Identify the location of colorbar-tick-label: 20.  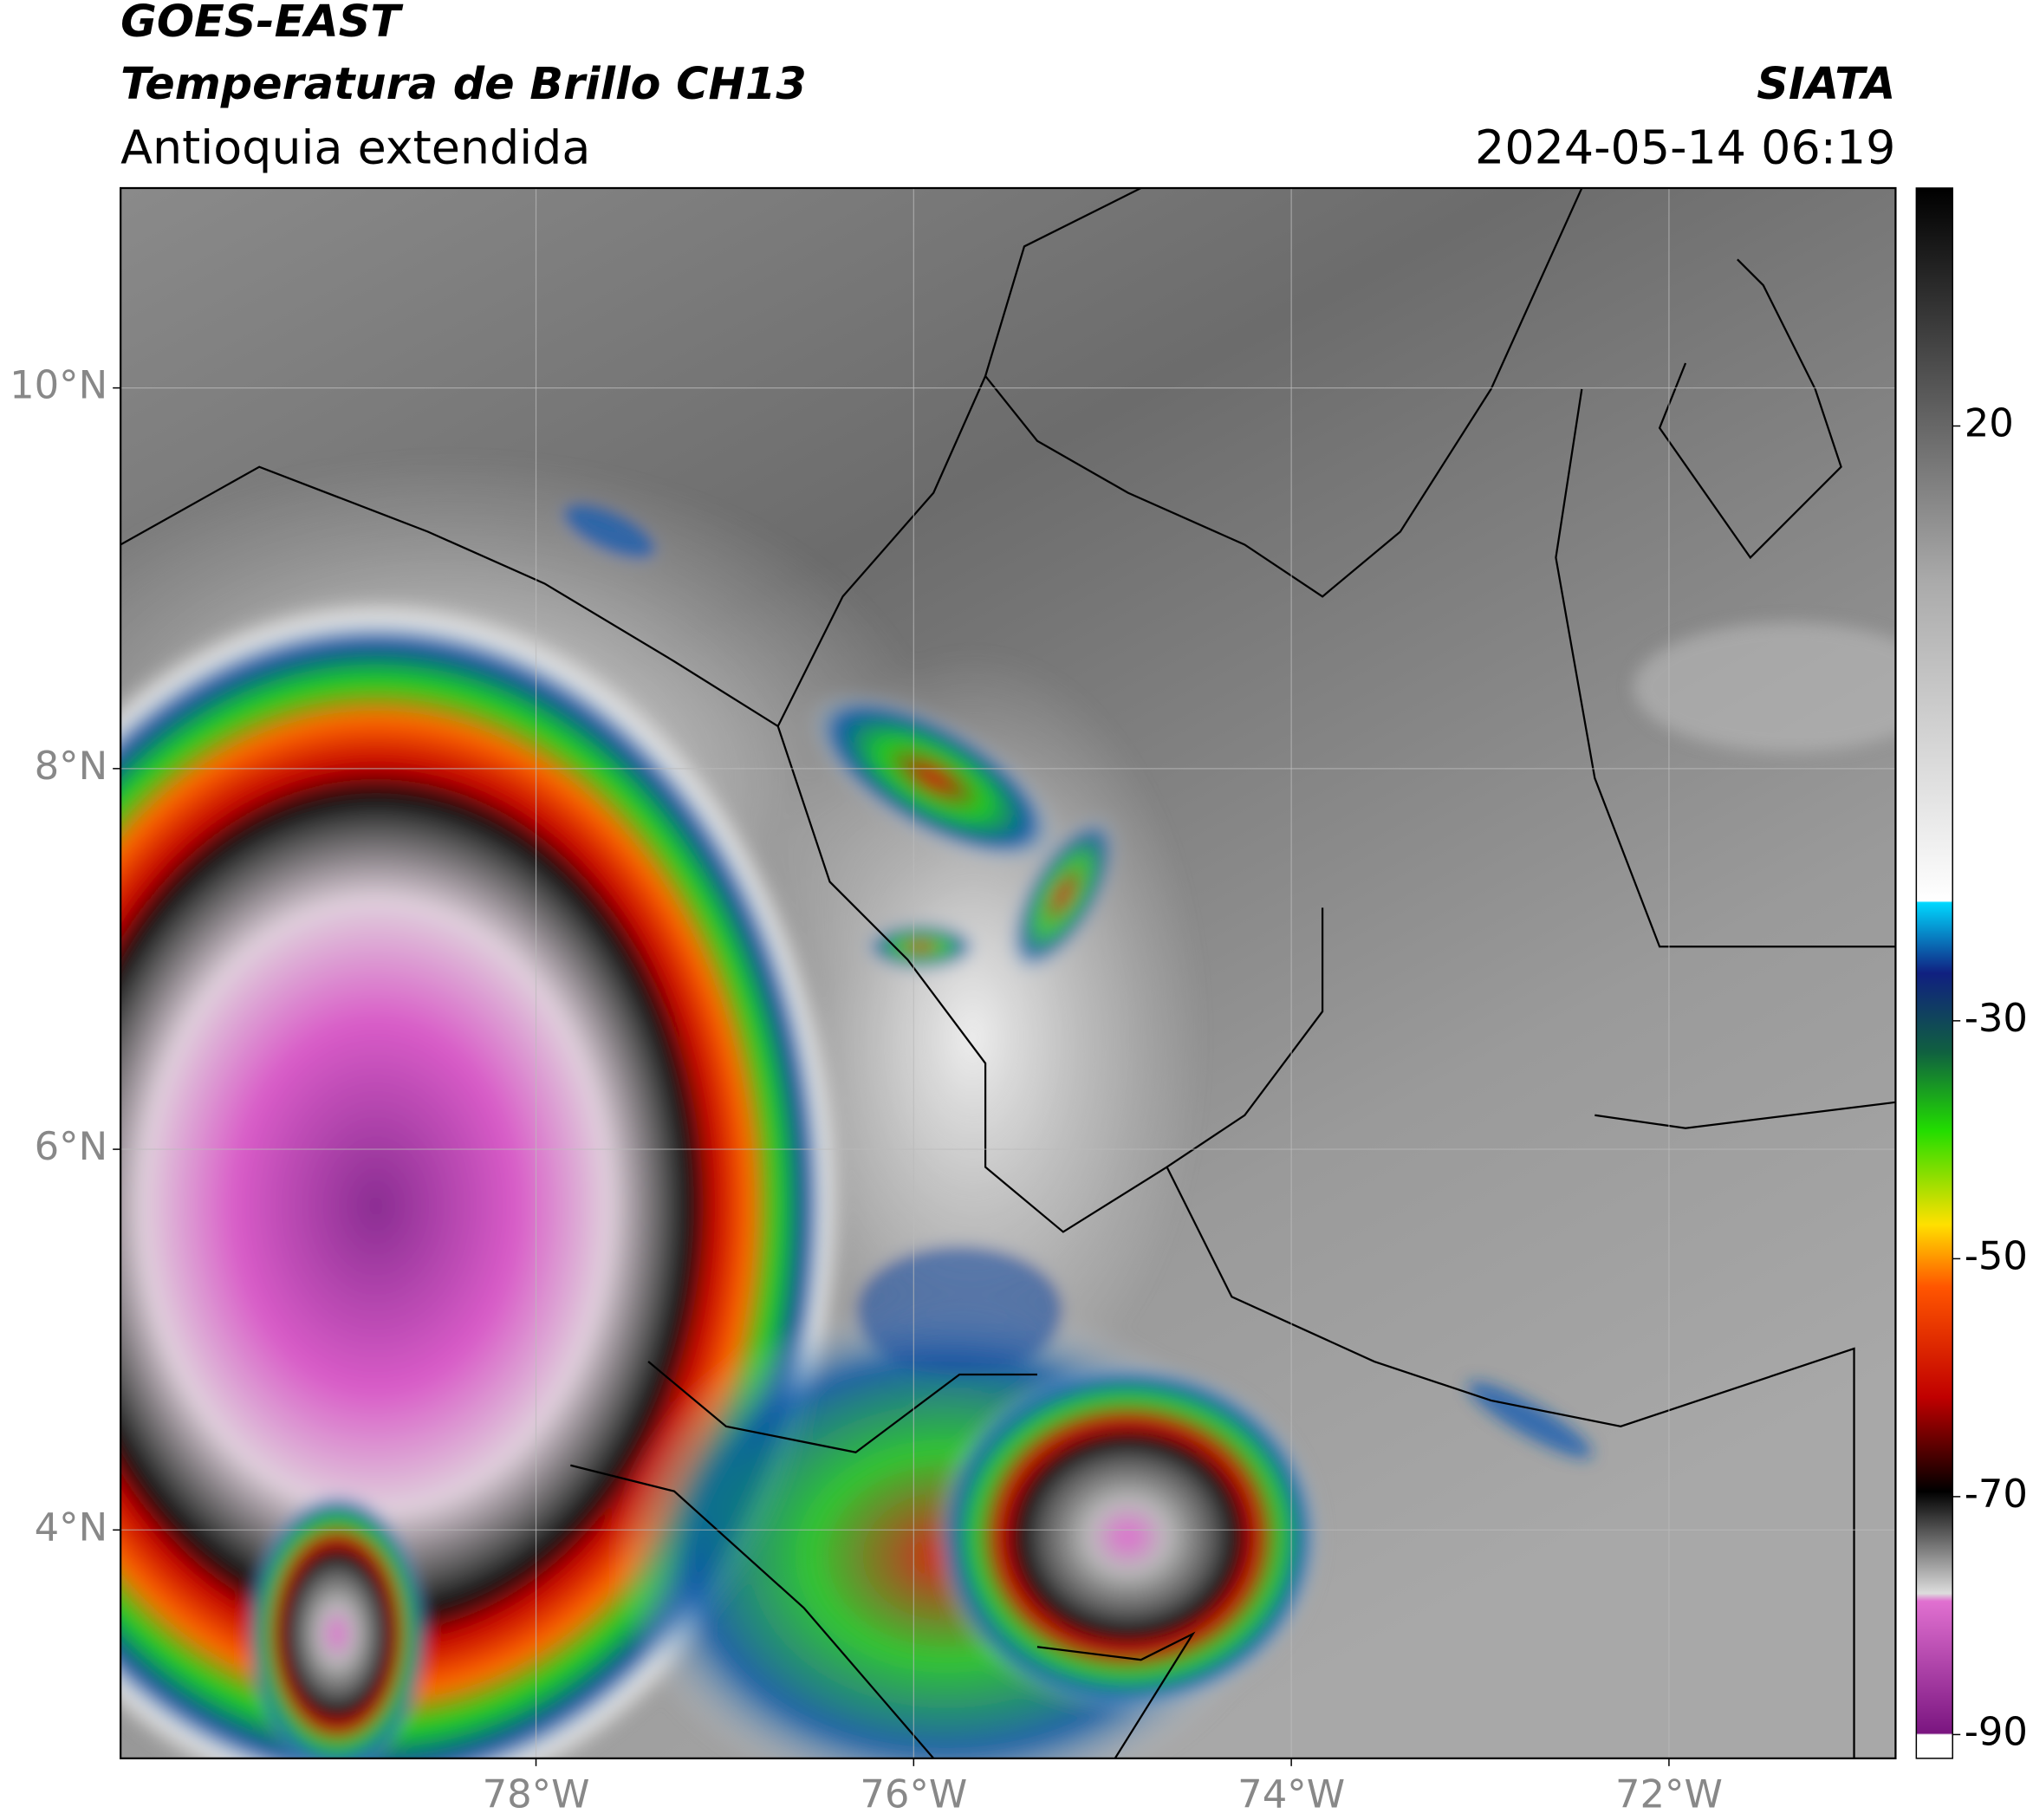
(1990, 423).